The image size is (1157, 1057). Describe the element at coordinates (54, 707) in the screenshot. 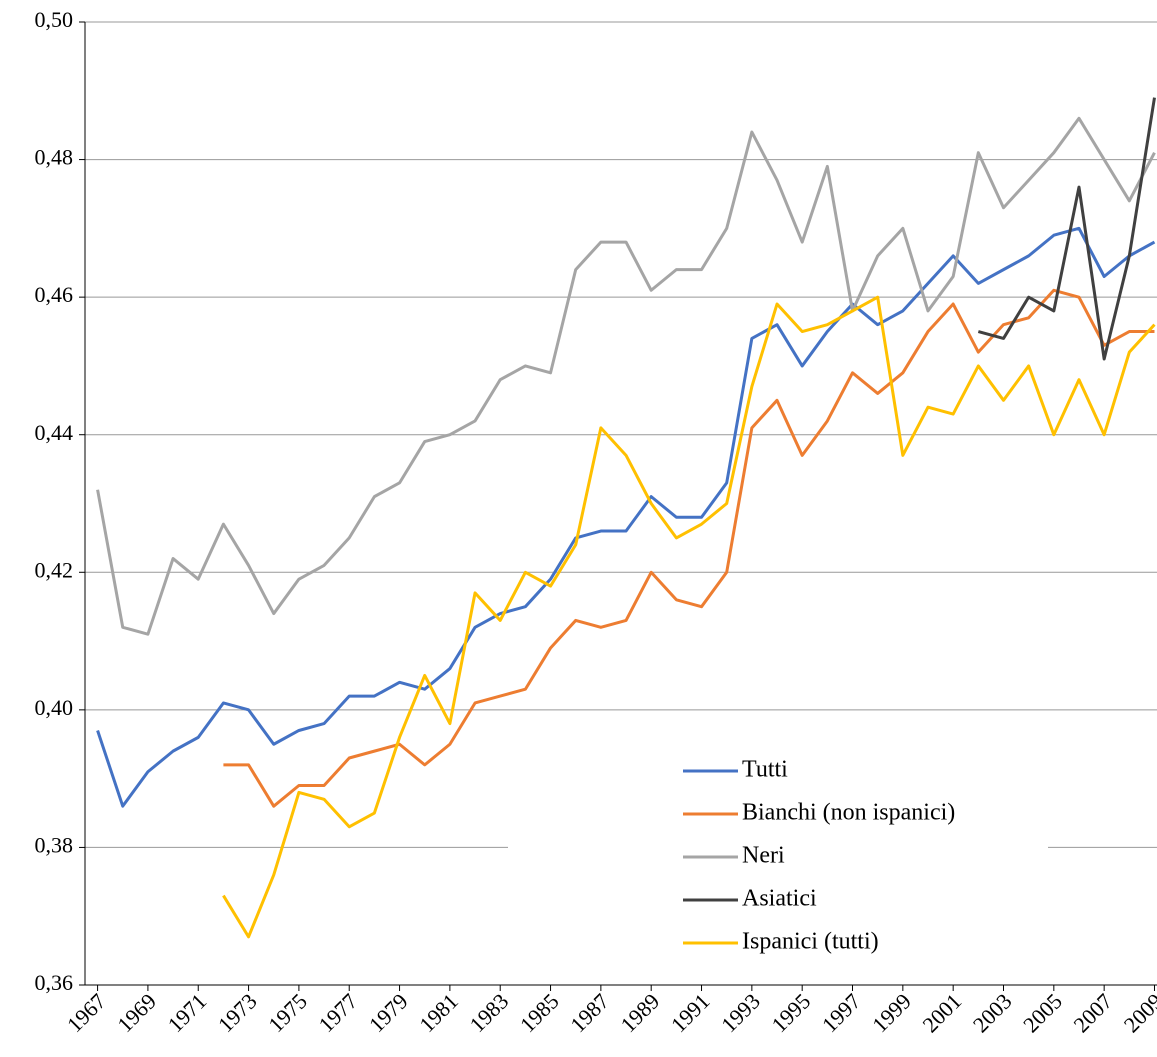

I see `y-tick-label: 0,40` at that location.